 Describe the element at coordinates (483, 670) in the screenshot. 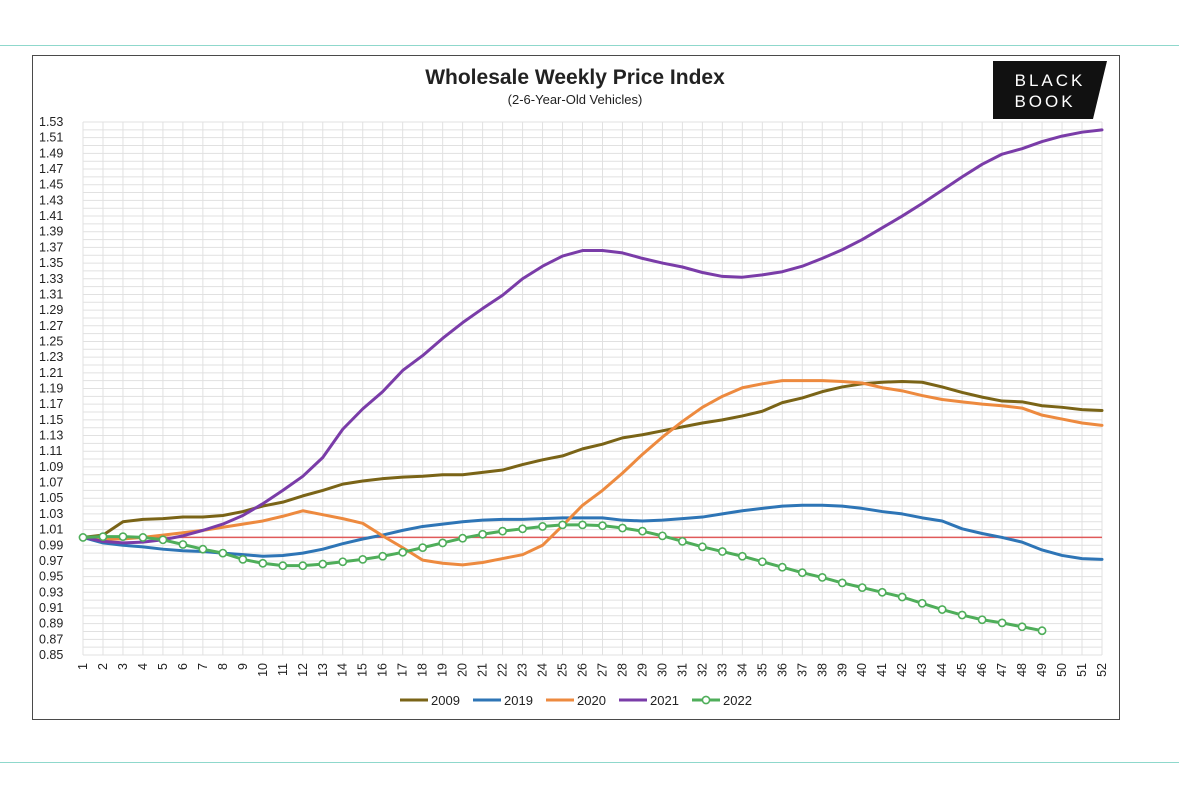

I see `x-tick-label: 21` at that location.